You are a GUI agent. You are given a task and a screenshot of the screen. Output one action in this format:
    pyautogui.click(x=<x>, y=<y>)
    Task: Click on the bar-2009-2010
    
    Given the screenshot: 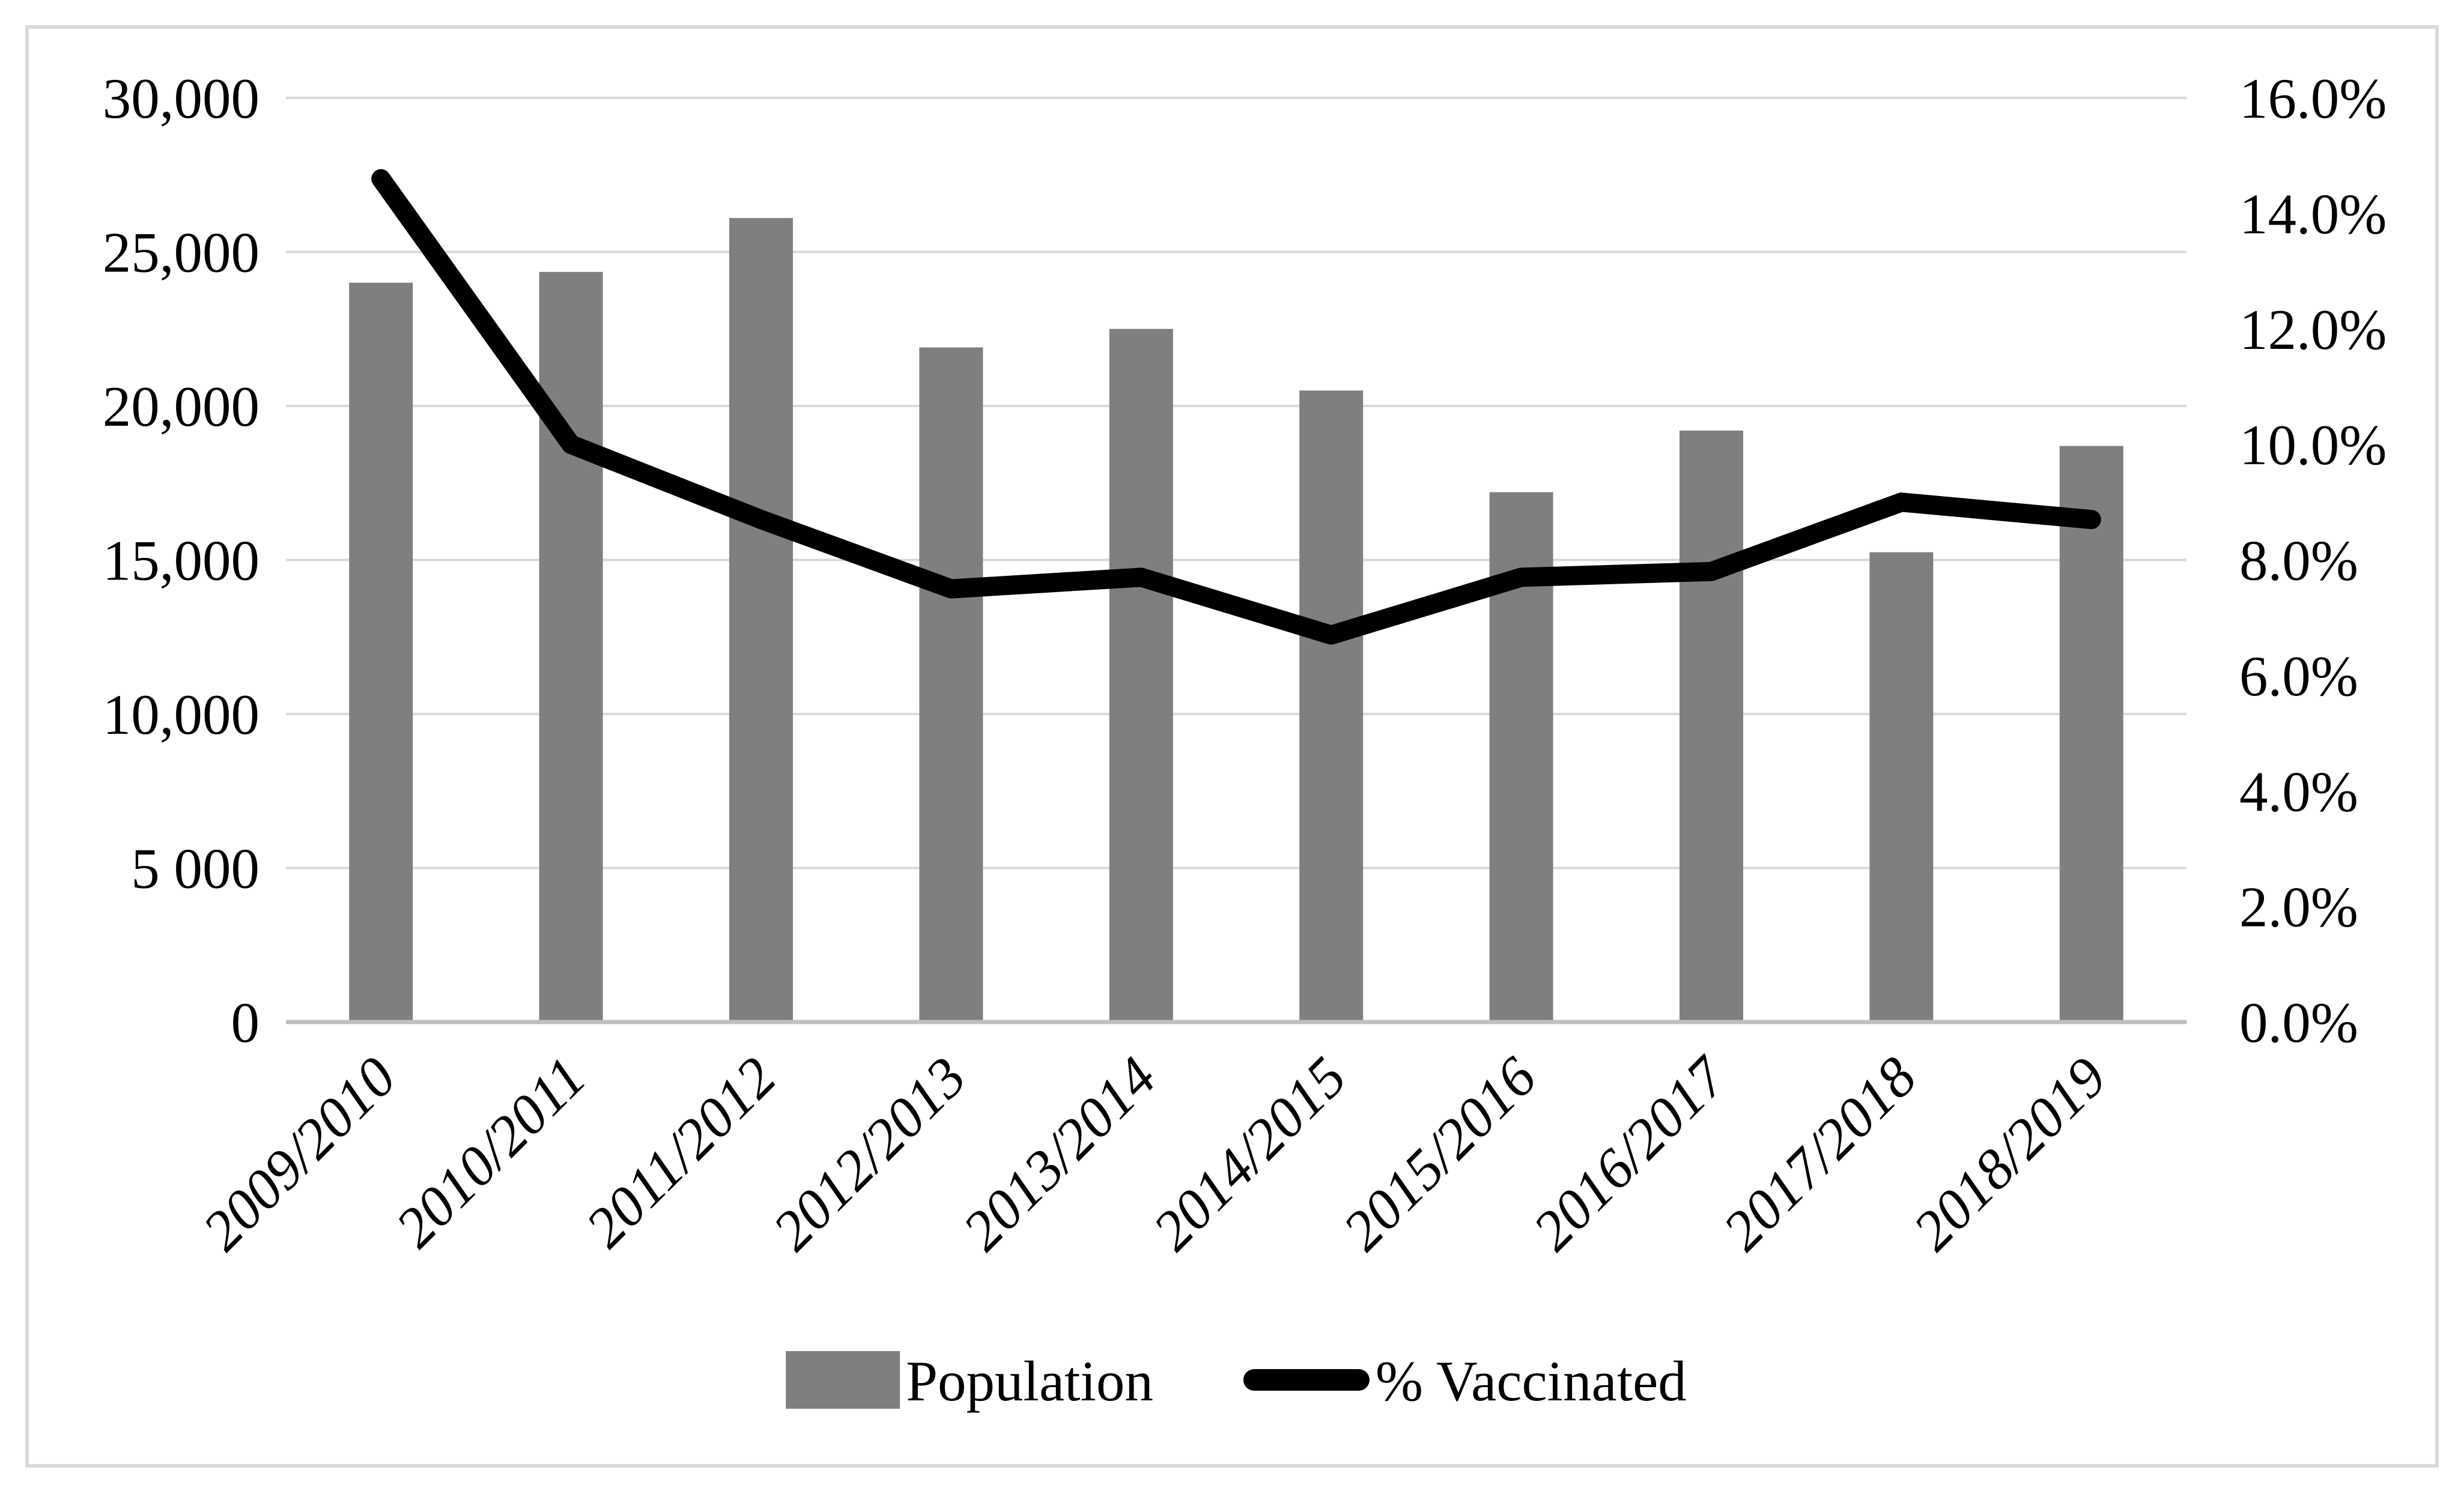 What is the action you would take?
    pyautogui.click(x=381, y=652)
    